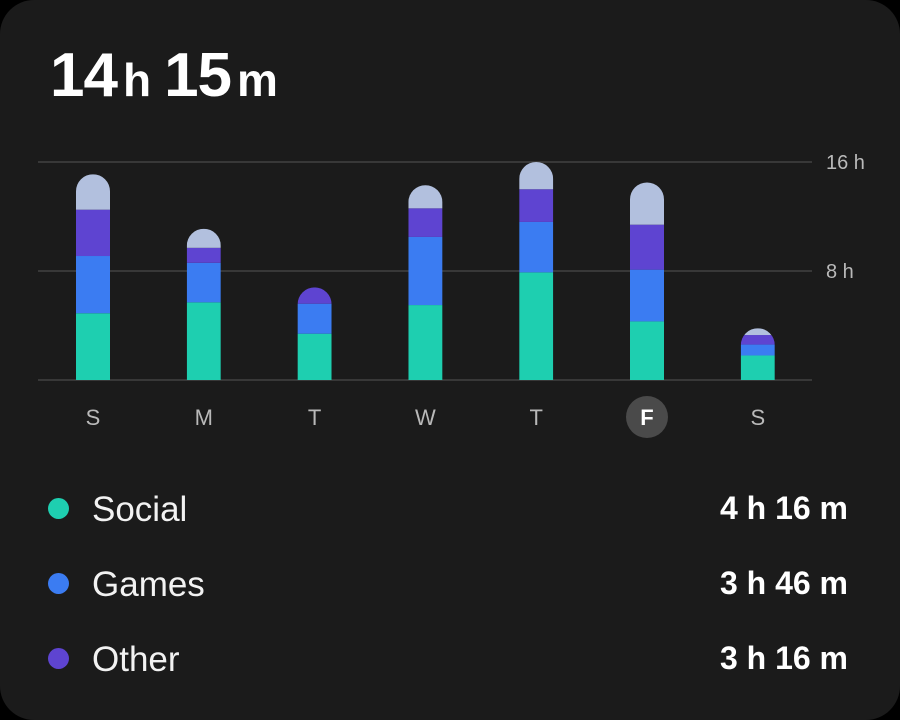  I want to click on legend-value-social: 4 h 16 m, so click(783, 508).